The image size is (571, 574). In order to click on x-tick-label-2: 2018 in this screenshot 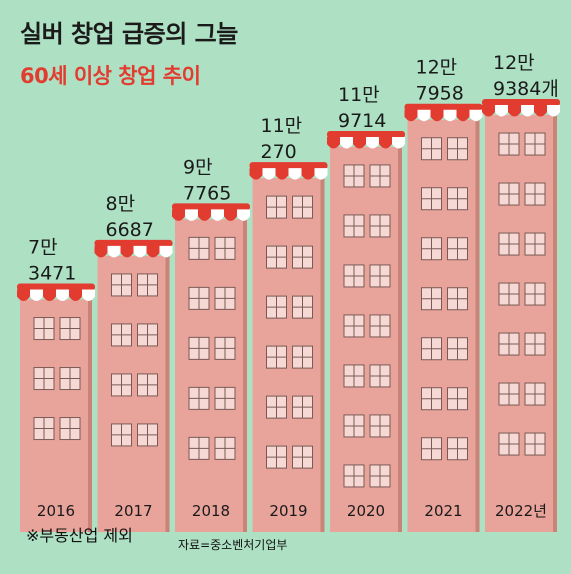, I will do `click(211, 511)`.